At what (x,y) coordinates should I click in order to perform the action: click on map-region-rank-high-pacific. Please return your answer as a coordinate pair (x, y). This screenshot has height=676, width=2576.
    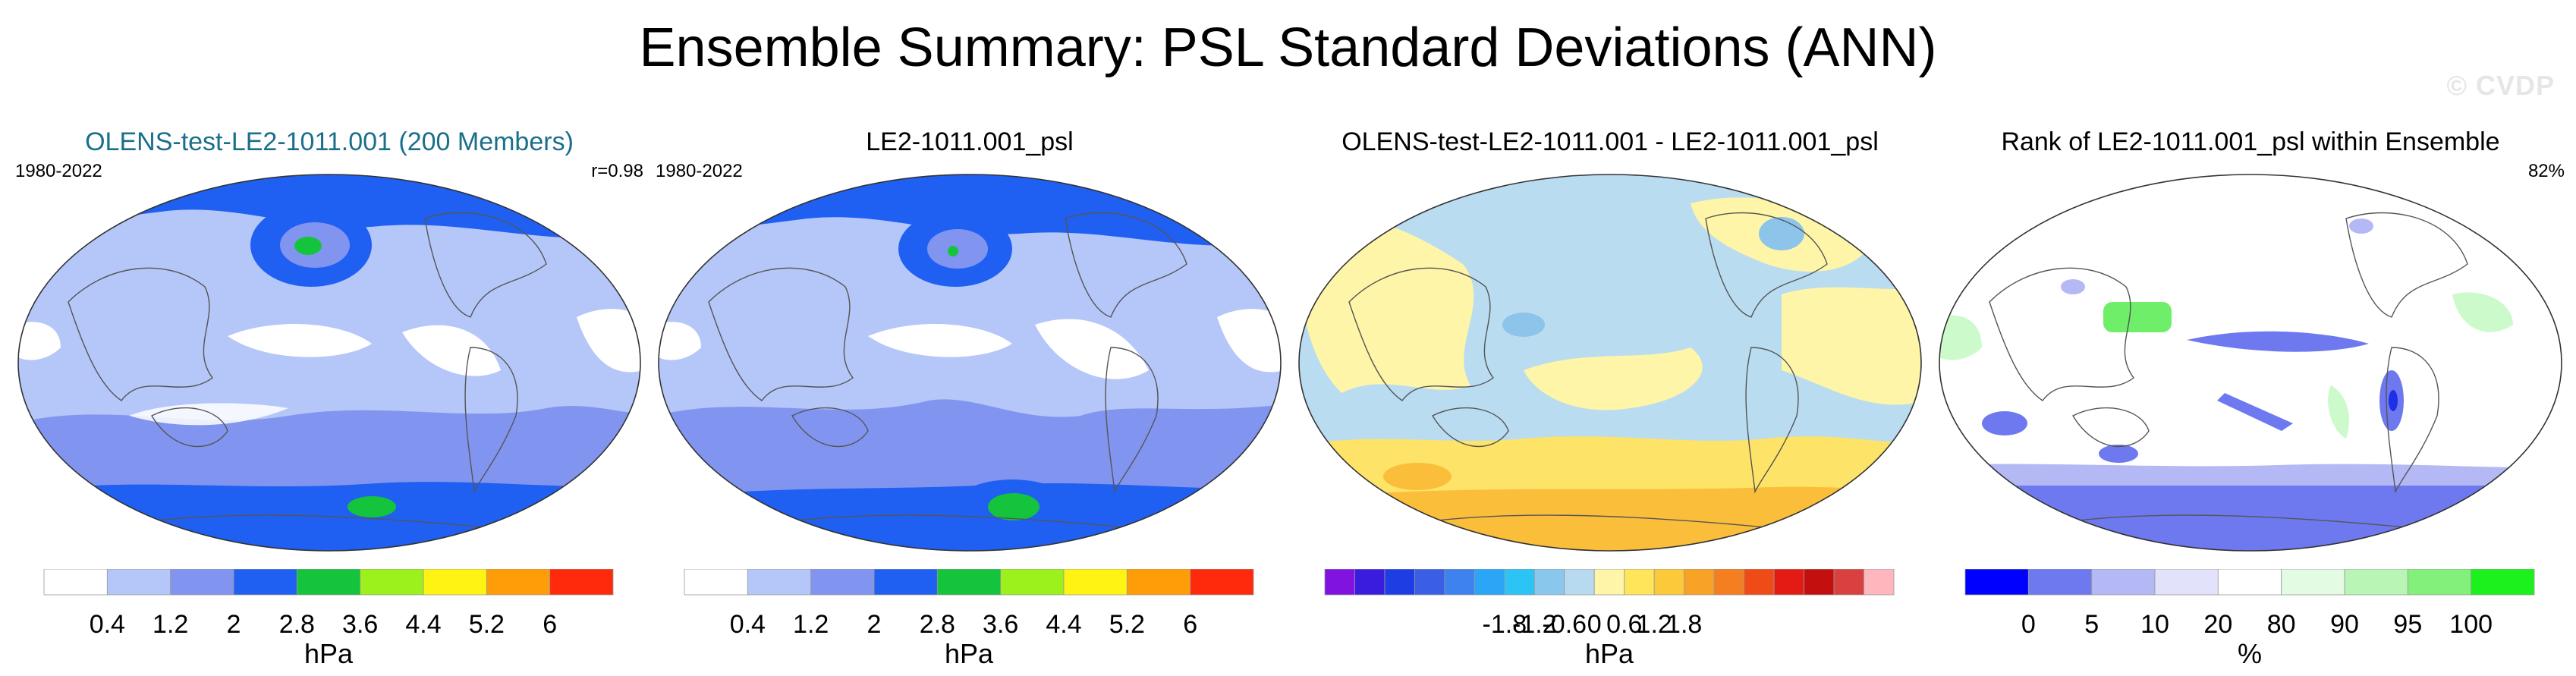
    Looking at the image, I should click on (2137, 317).